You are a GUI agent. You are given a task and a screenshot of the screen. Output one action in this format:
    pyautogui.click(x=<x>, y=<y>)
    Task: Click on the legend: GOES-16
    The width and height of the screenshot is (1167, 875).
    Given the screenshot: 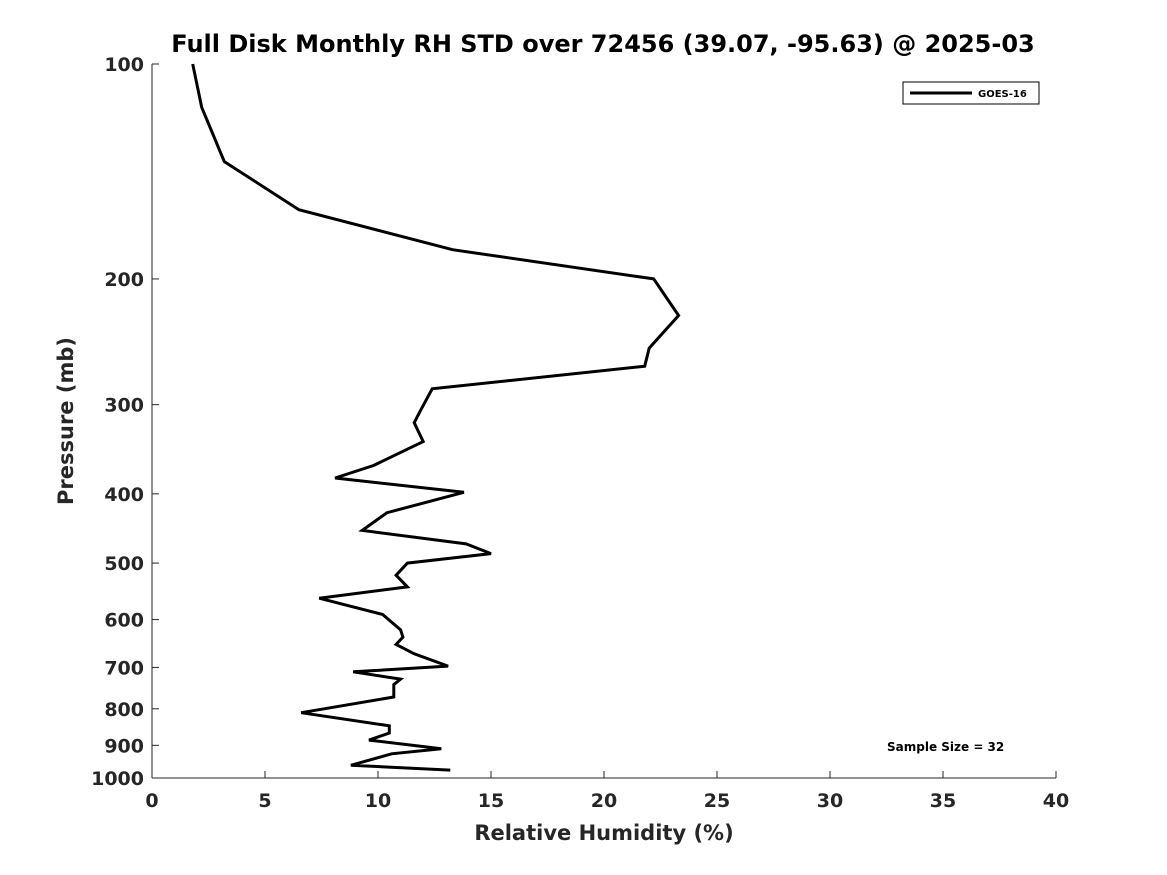 What is the action you would take?
    pyautogui.click(x=971, y=93)
    